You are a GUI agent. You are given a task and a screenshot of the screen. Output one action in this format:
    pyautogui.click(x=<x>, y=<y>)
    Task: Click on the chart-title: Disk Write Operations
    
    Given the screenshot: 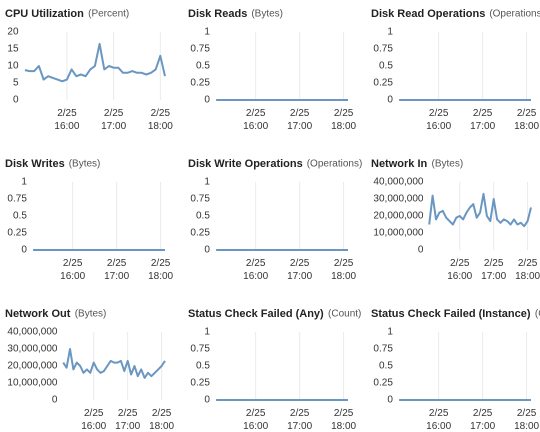 What is the action you would take?
    pyautogui.click(x=245, y=164)
    